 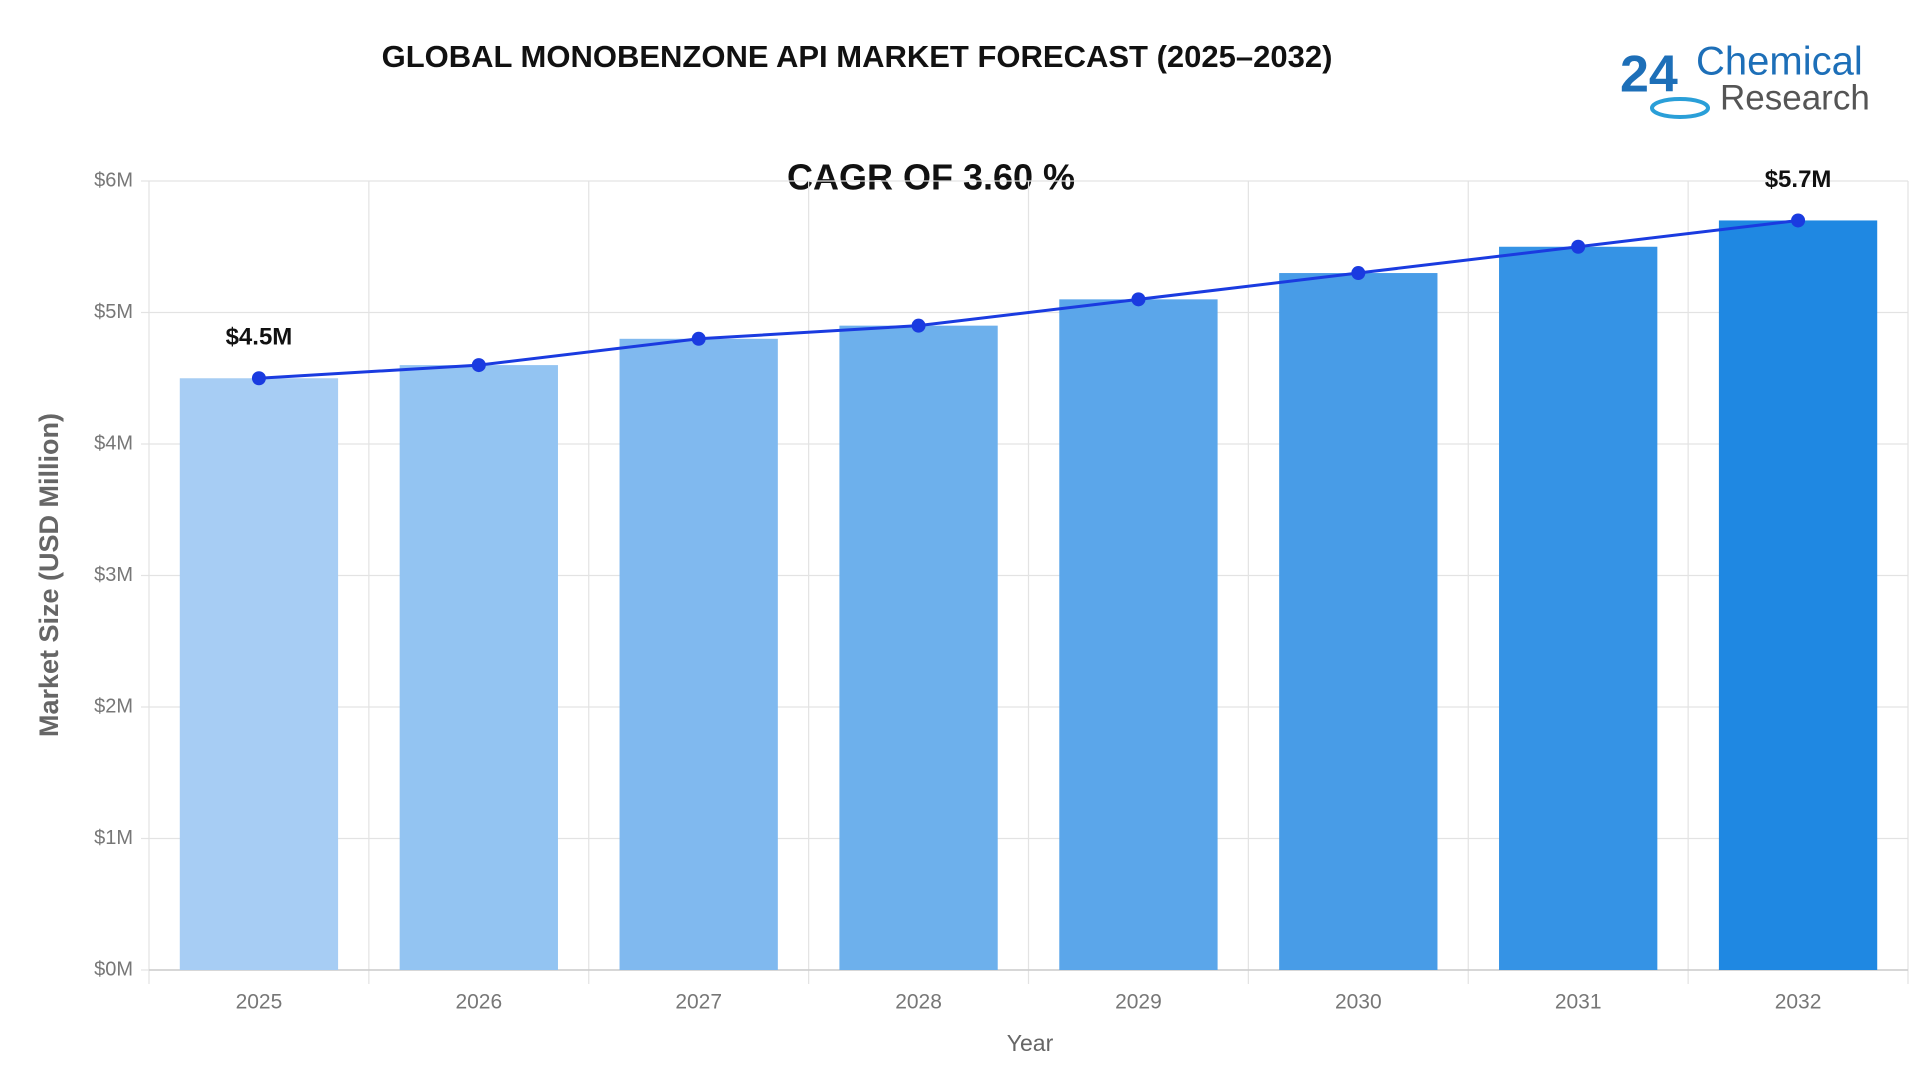 I want to click on logo-text: Chemical, so click(x=1779, y=62).